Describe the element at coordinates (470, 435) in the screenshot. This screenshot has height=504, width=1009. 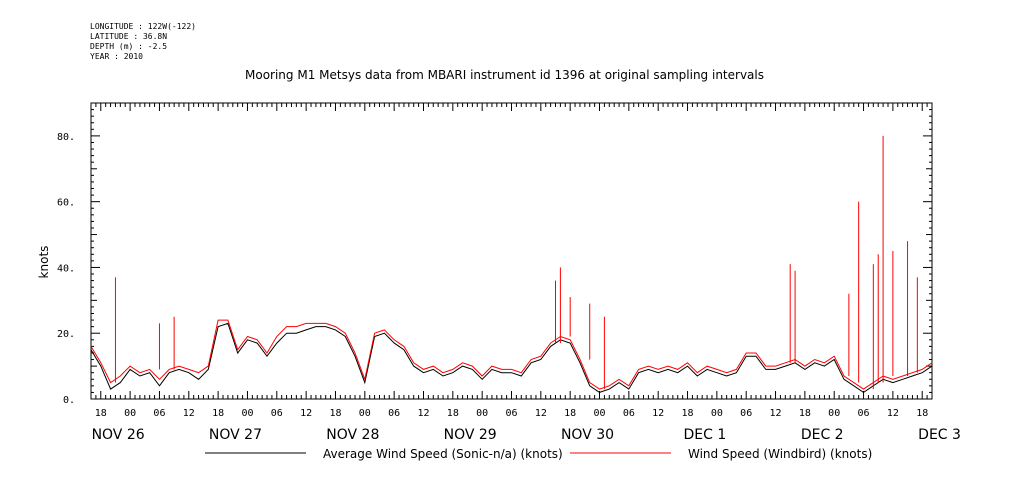
I see `x-day-label: NOV 29` at that location.